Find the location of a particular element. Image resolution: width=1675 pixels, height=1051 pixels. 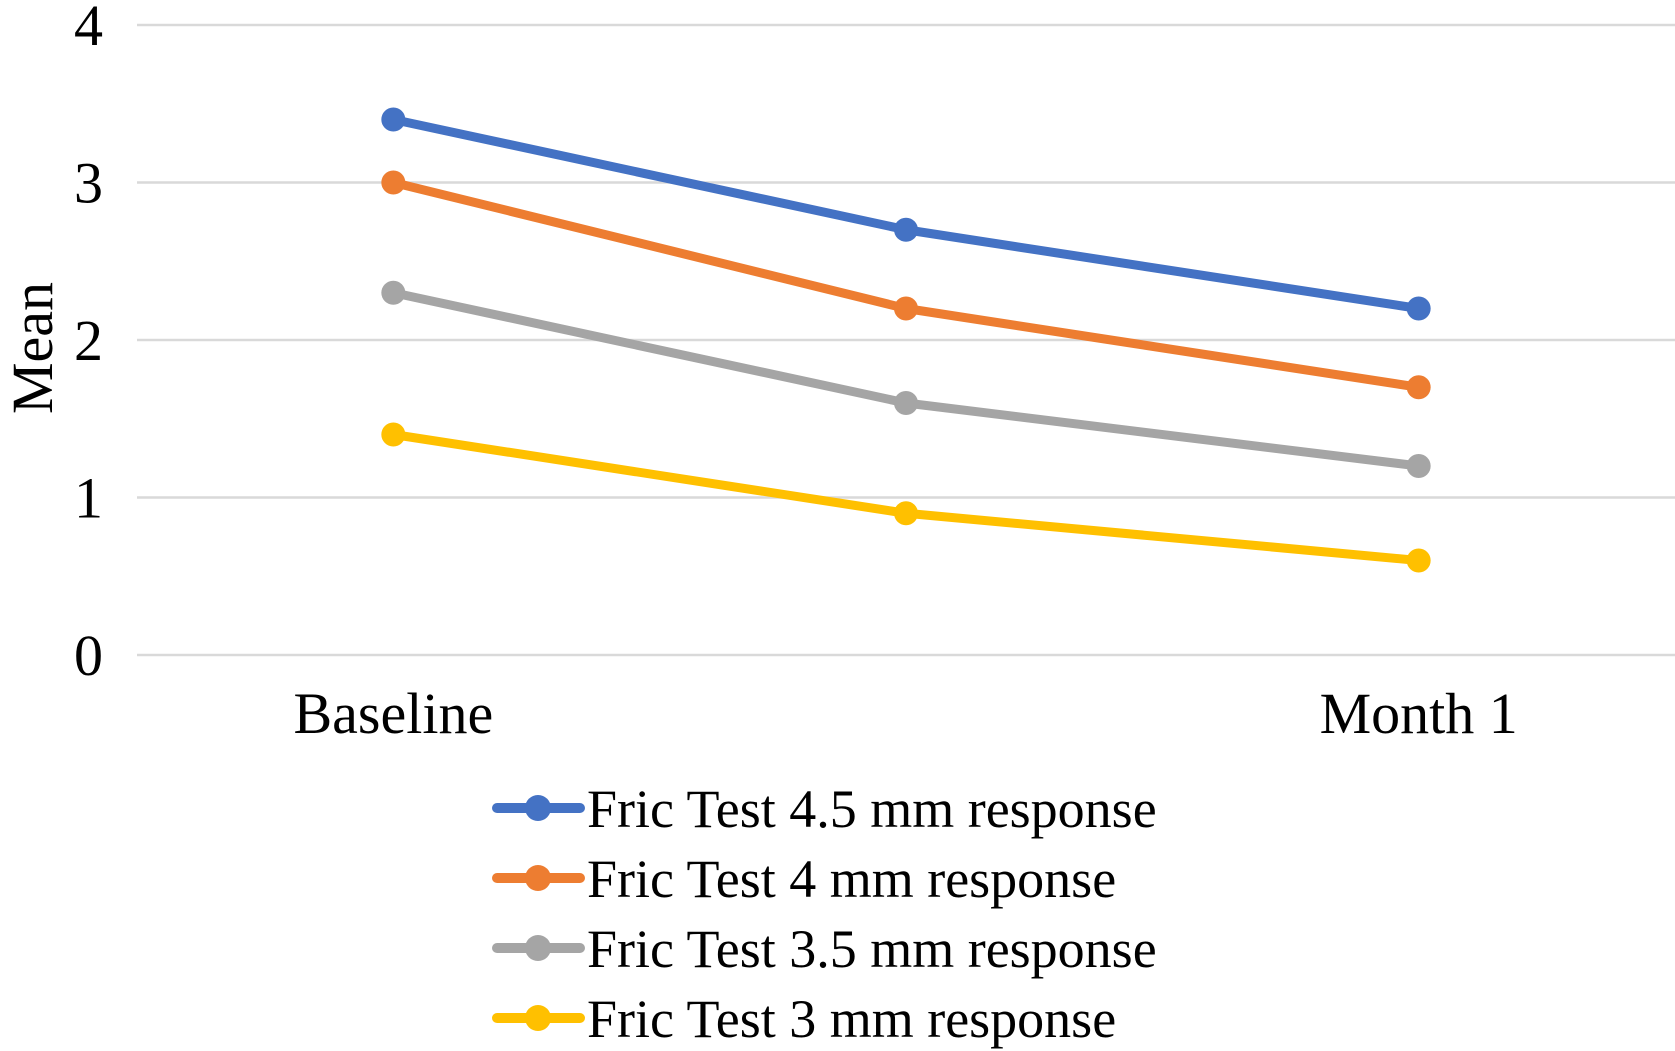

y-axis-tick-labels: 0 1 2 3 4 is located at coordinates (88, 344).